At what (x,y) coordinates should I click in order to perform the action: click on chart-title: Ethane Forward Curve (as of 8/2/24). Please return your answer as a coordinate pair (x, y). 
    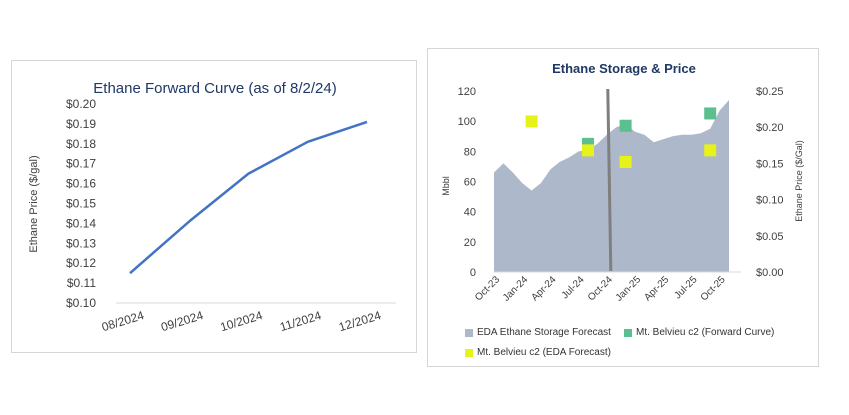
    Looking at the image, I should click on (214, 88).